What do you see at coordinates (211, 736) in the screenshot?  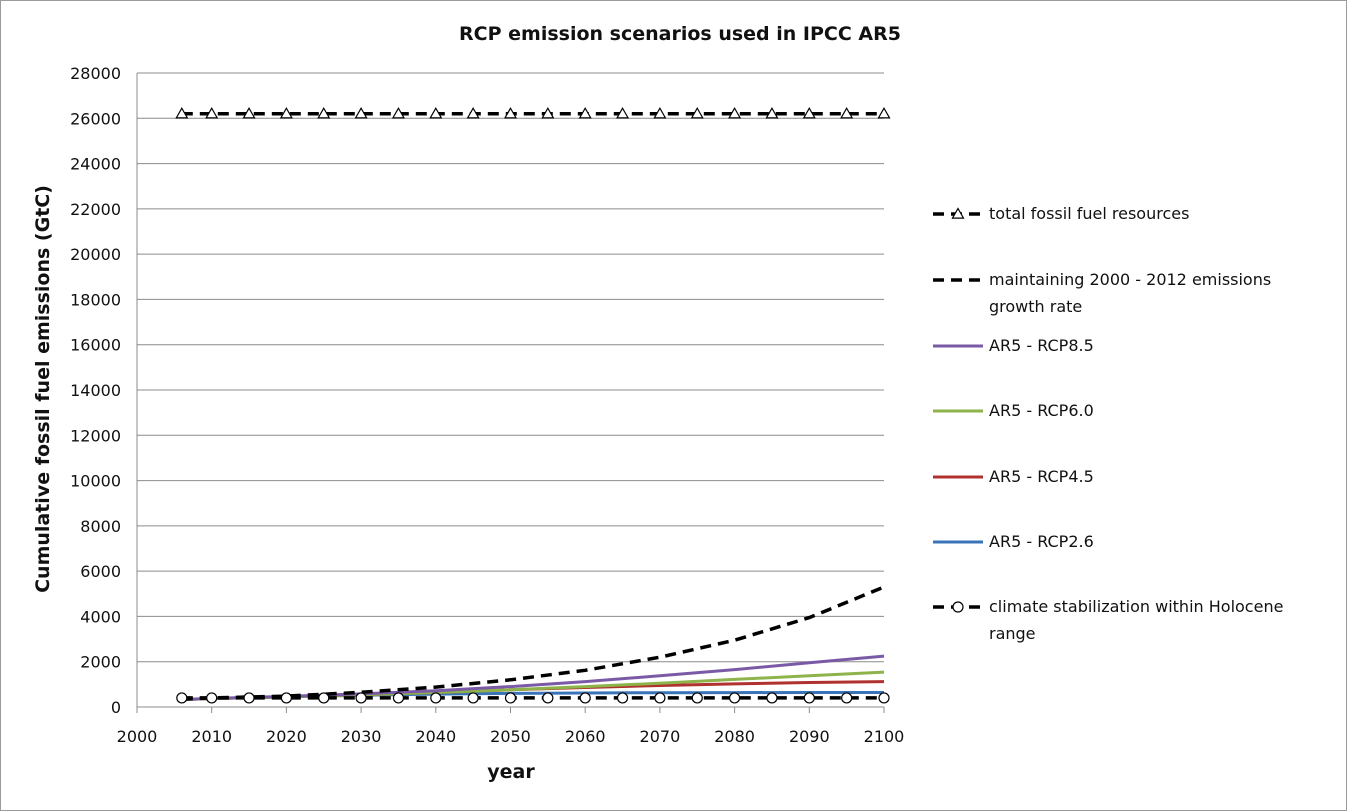 I see `x-tick-label: 2010` at bounding box center [211, 736].